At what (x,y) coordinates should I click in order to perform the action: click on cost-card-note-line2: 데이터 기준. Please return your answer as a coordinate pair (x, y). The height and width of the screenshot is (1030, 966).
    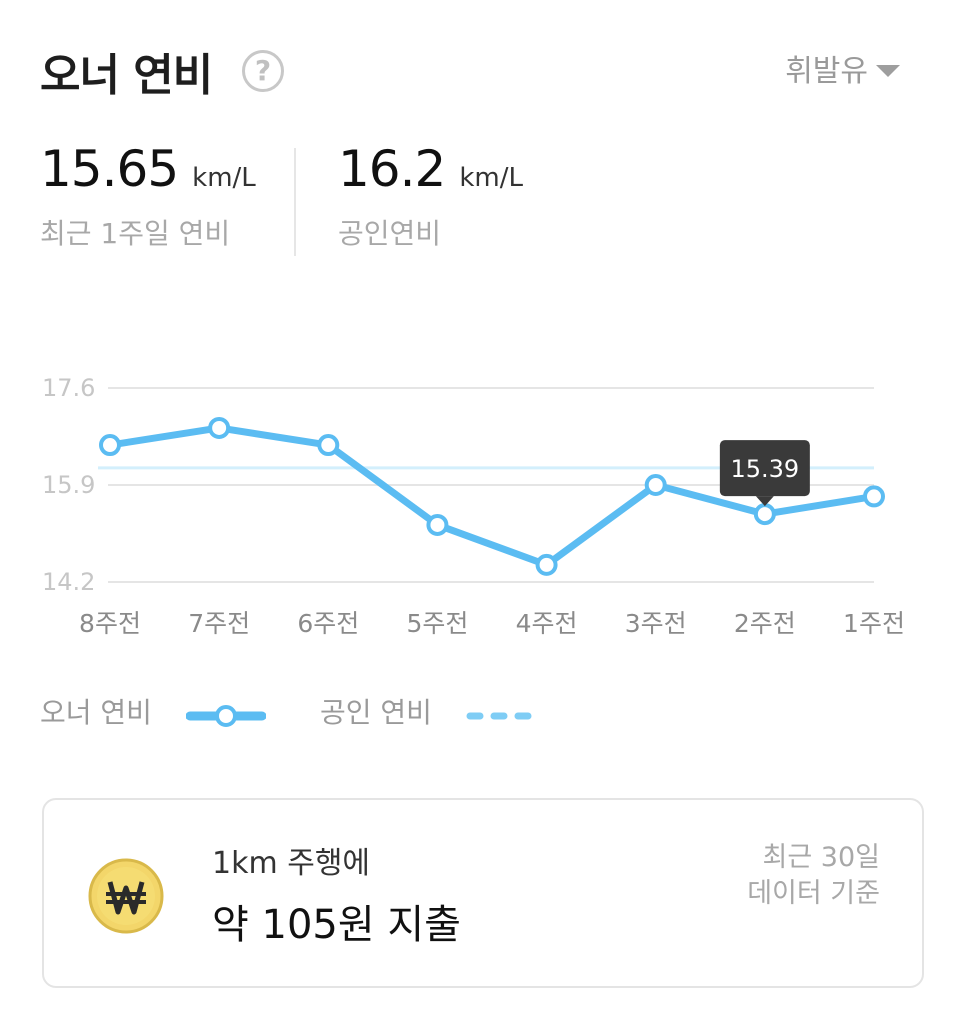
    Looking at the image, I should click on (813, 893).